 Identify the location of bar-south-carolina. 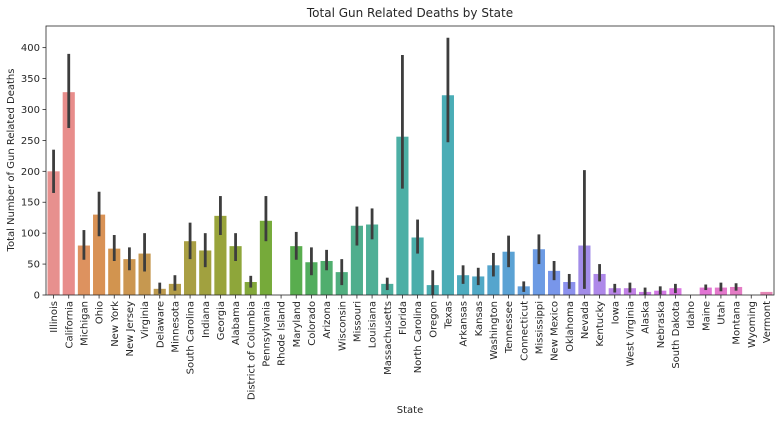
(190, 268).